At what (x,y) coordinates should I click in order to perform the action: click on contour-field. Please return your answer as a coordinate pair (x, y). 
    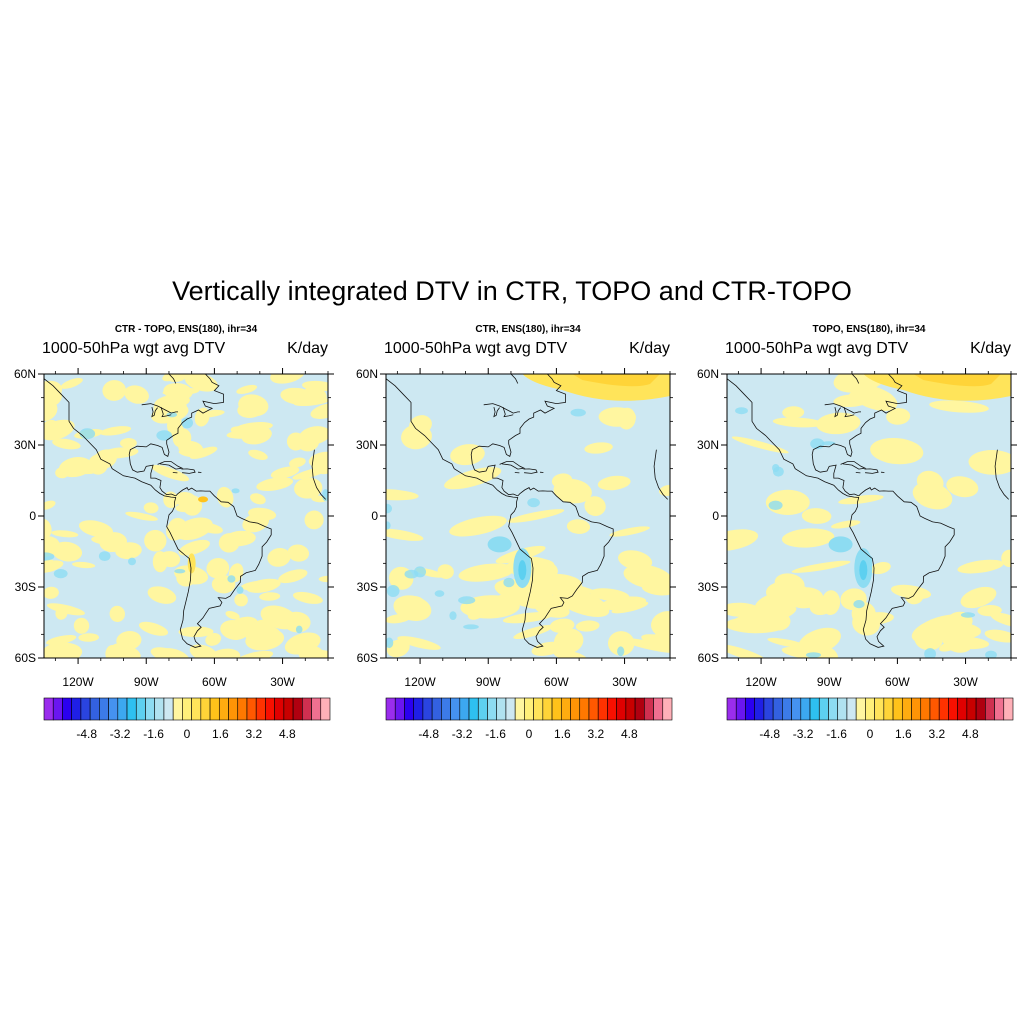
    Looking at the image, I should click on (185, 517).